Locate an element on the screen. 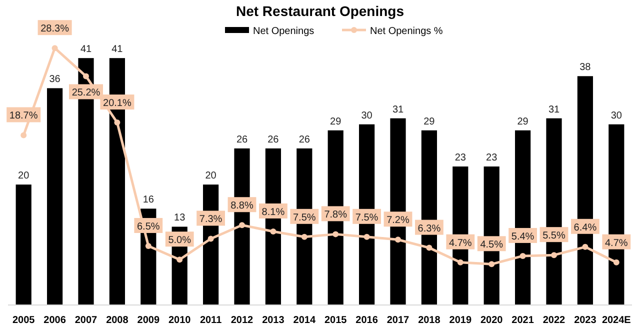 The width and height of the screenshot is (640, 333). data-label: 28.3% is located at coordinates (55, 29).